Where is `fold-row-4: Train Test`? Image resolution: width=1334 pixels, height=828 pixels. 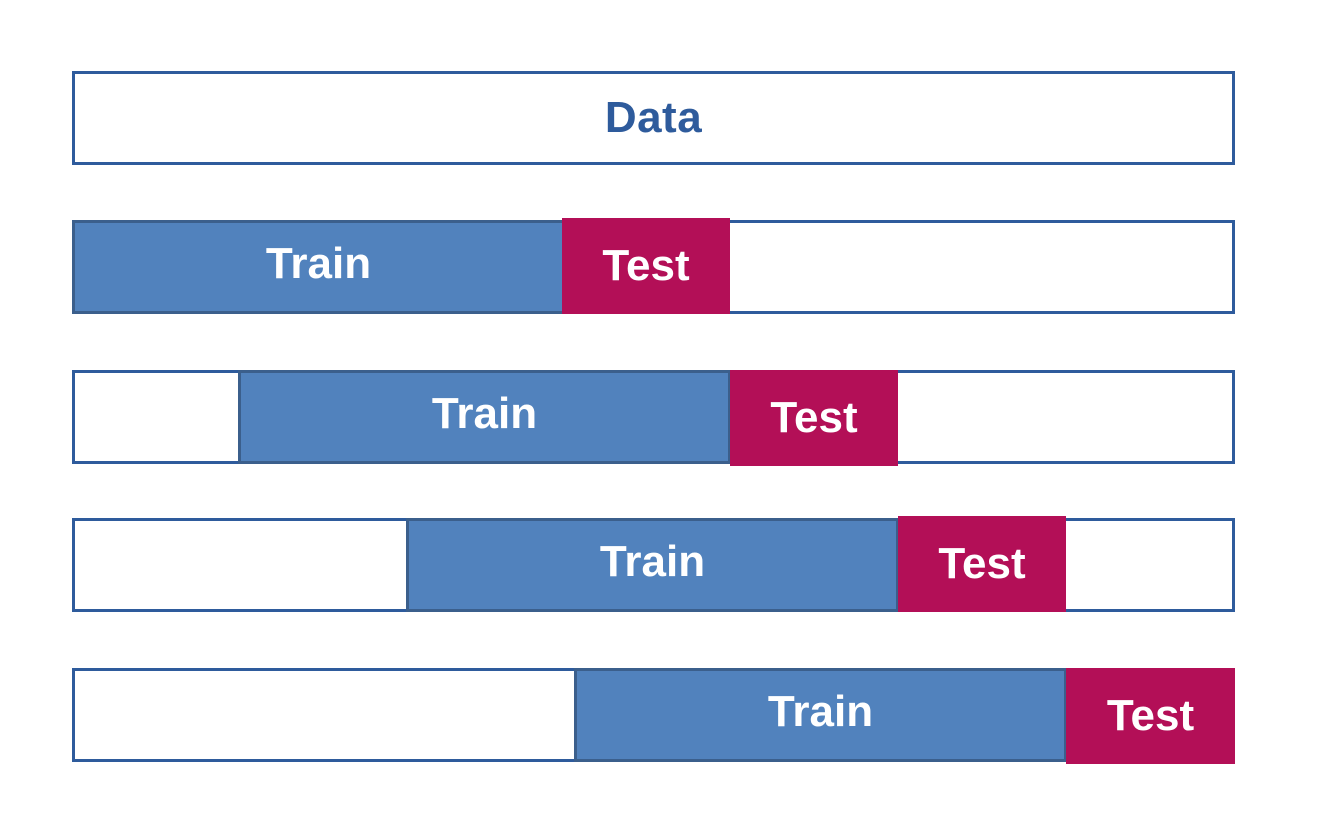 fold-row-4: Train Test is located at coordinates (653, 716).